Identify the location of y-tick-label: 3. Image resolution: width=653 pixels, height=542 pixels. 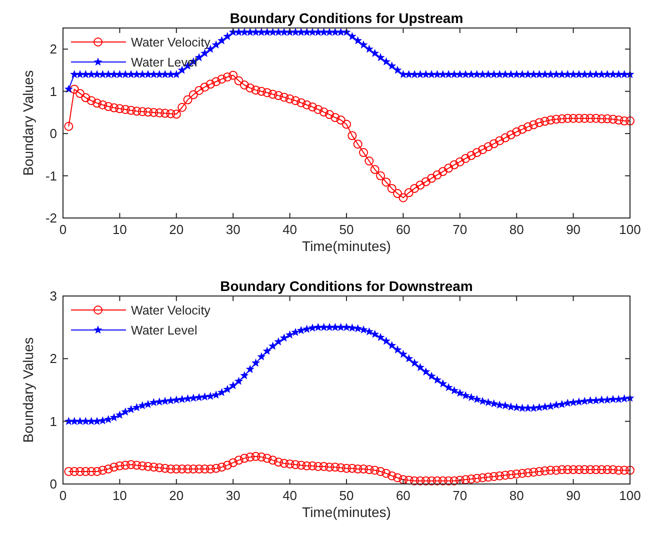
(53, 296).